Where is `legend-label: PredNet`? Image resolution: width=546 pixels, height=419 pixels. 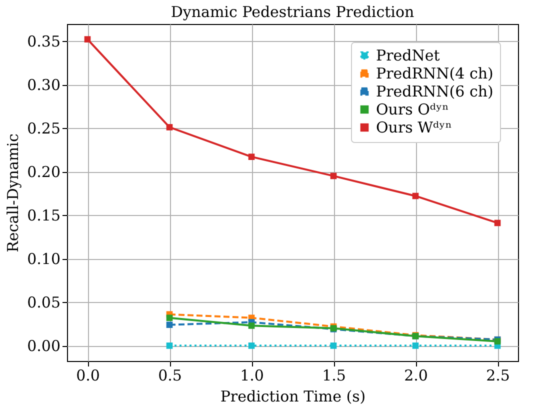 legend-label: PredNet is located at coordinates (408, 55).